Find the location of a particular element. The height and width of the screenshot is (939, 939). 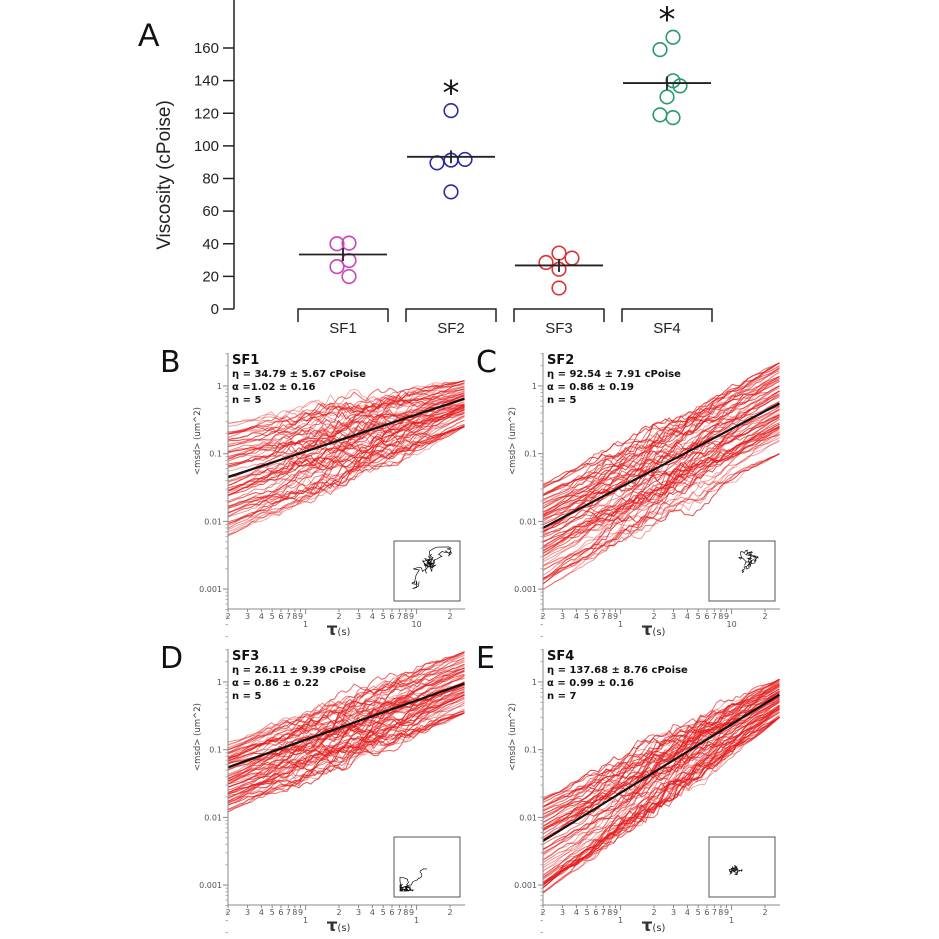

n-annotation: n = 5 is located at coordinates (246, 400).